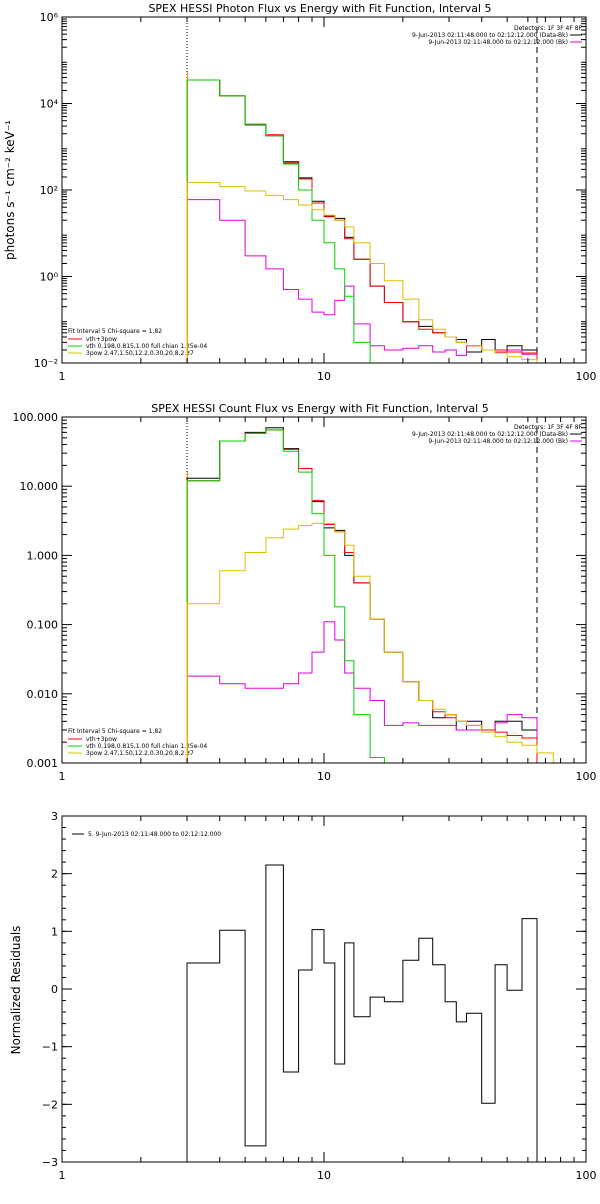 This screenshot has height=1204, width=600. Describe the element at coordinates (115, 331) in the screenshot. I see `photon-legend-fit-header: Fit Interval 5 Chi-square = 1.82` at that location.